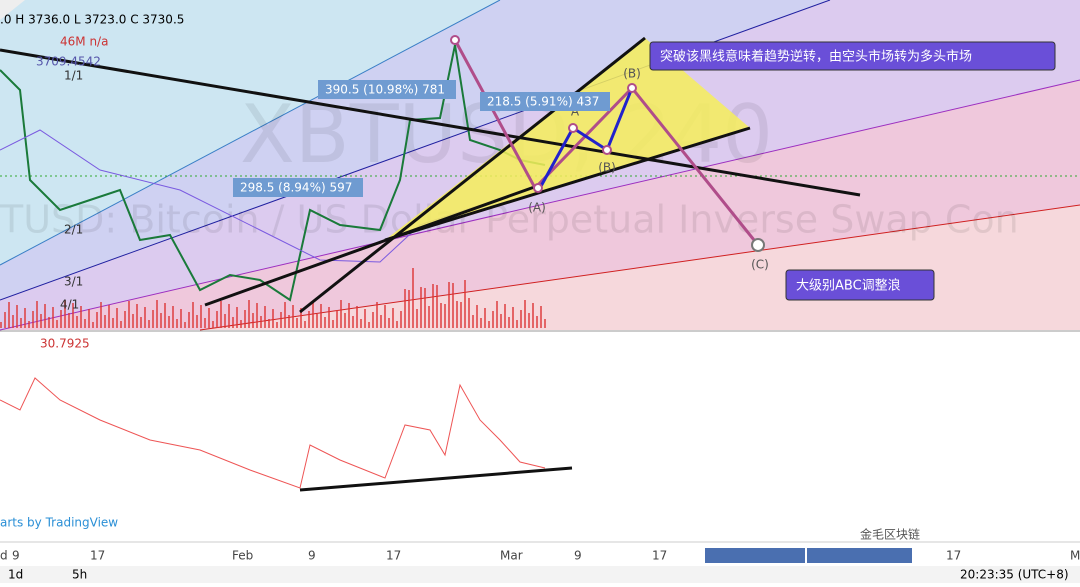 The width and height of the screenshot is (1080, 587). Describe the element at coordinates (273, 433) in the screenshot. I see `indicator-line` at that location.